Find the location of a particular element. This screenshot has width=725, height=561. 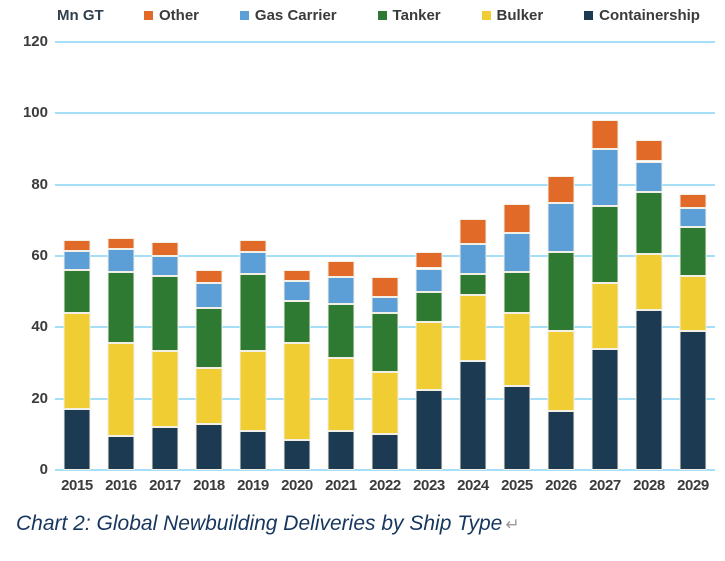

bar-2020 is located at coordinates (297, 256).